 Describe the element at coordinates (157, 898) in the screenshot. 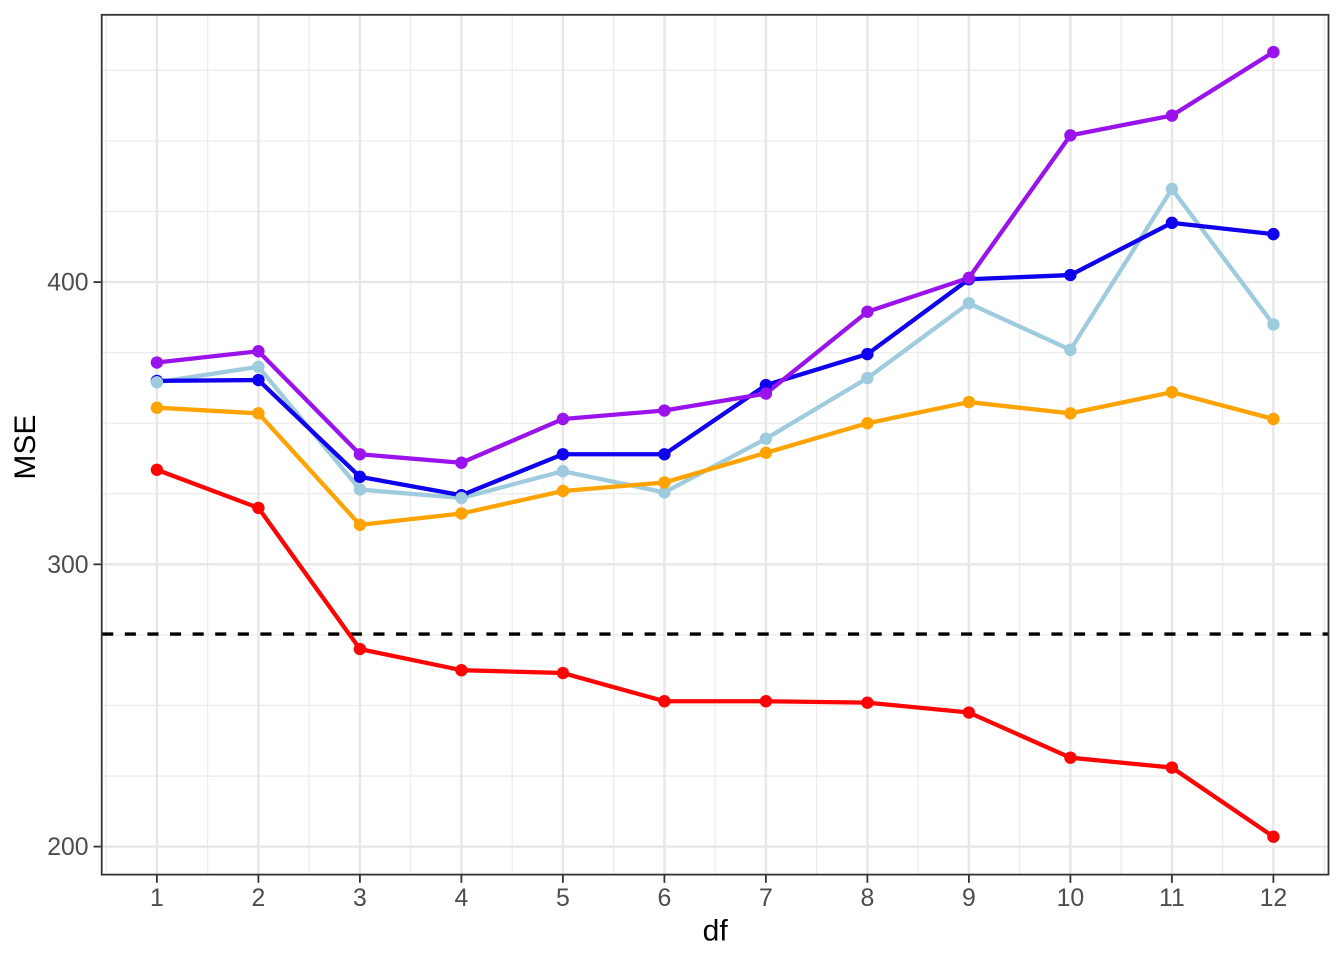

I see `svg-text: 1` at that location.